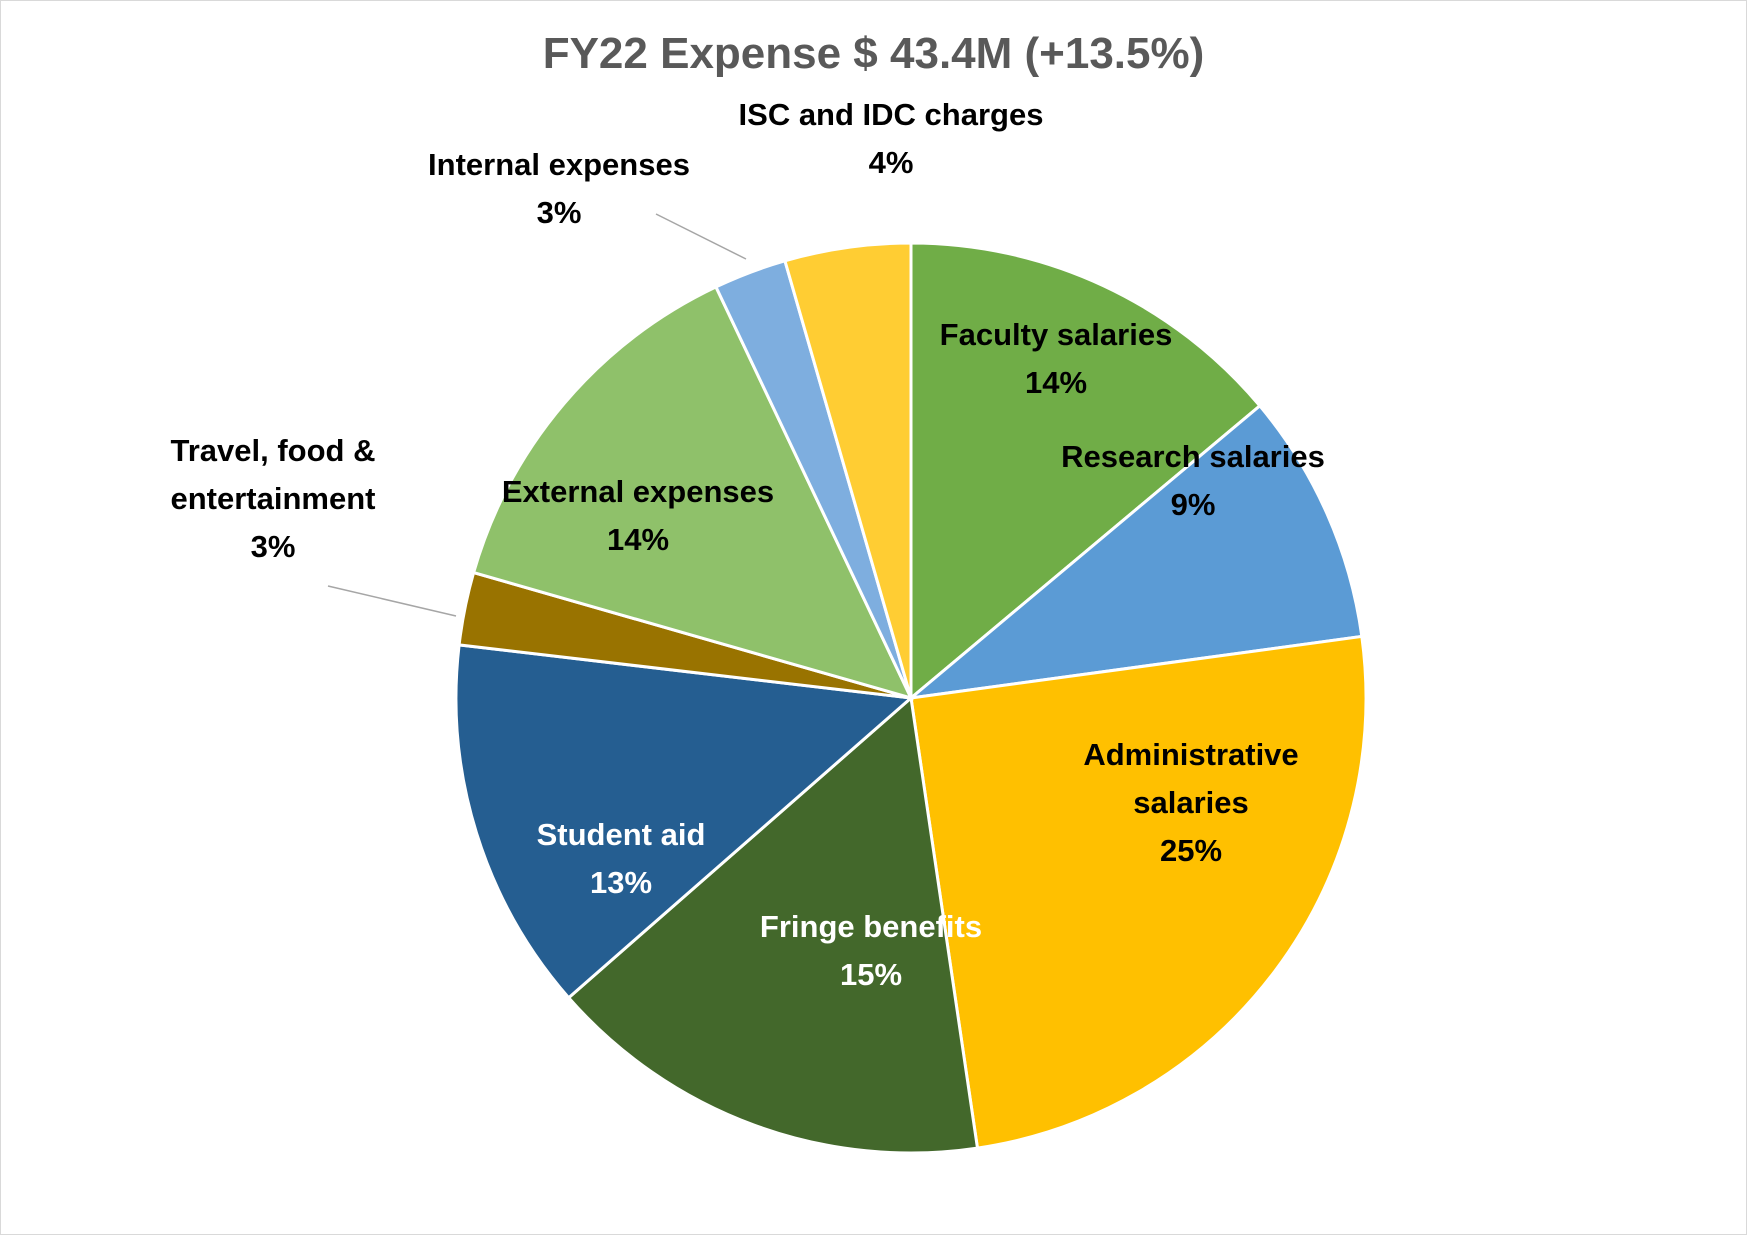 The image size is (1749, 1237). I want to click on pie-slice-student-aid, so click(684, 821).